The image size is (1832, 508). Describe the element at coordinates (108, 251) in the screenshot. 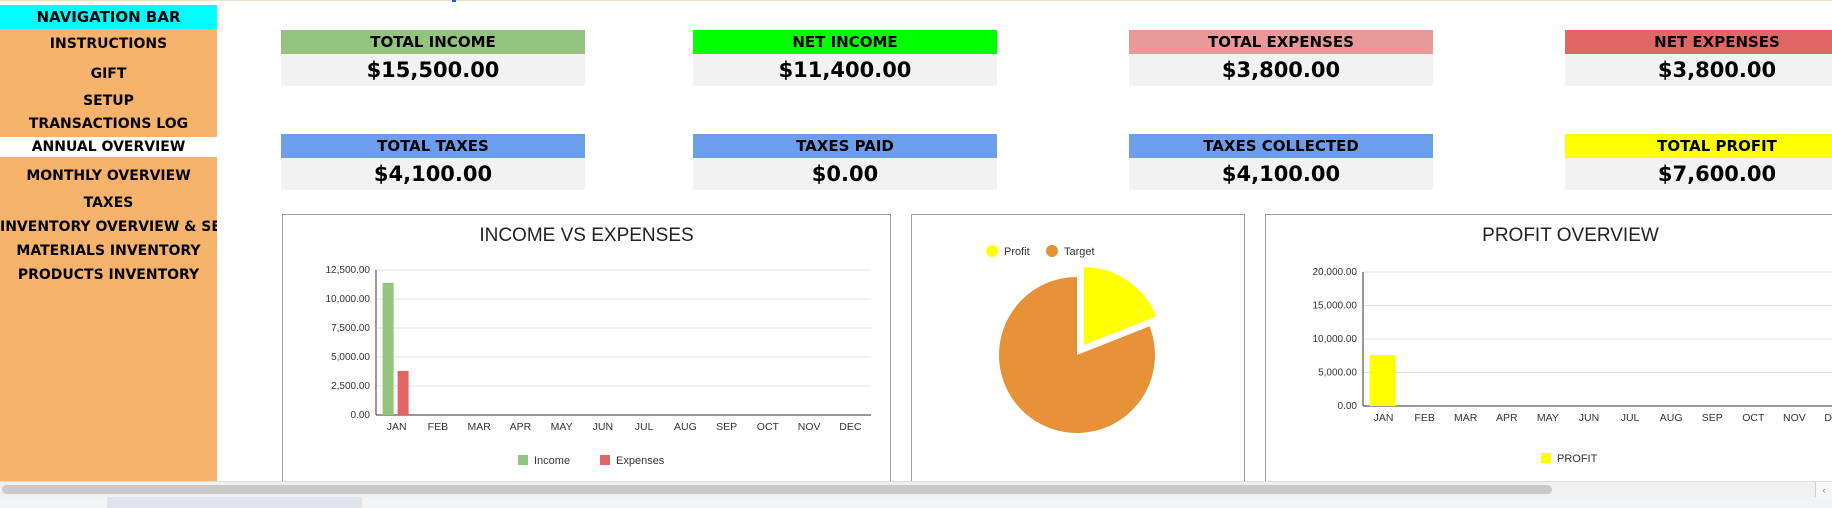

I see `nav-item-materials-inventory: MATERIALS INVENTORY` at that location.